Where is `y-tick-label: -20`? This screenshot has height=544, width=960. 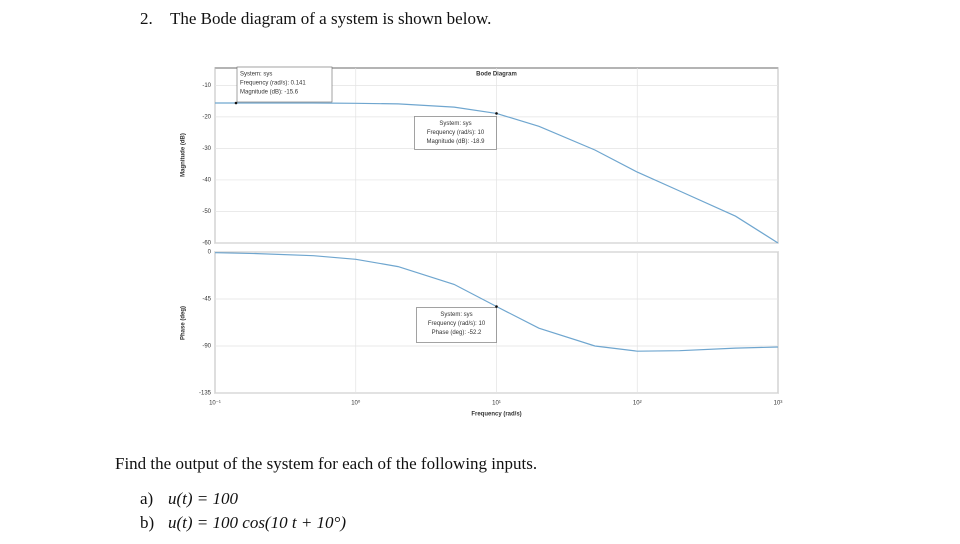
y-tick-label: -20 is located at coordinates (206, 117).